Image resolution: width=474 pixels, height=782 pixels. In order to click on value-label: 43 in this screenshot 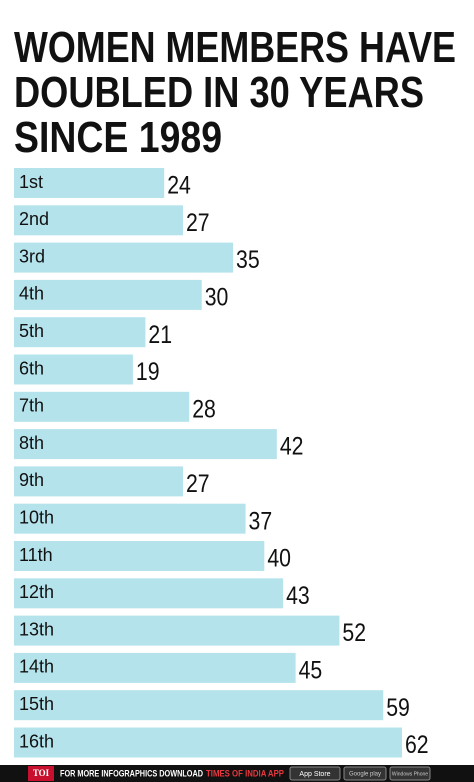, I will do `click(298, 595)`.